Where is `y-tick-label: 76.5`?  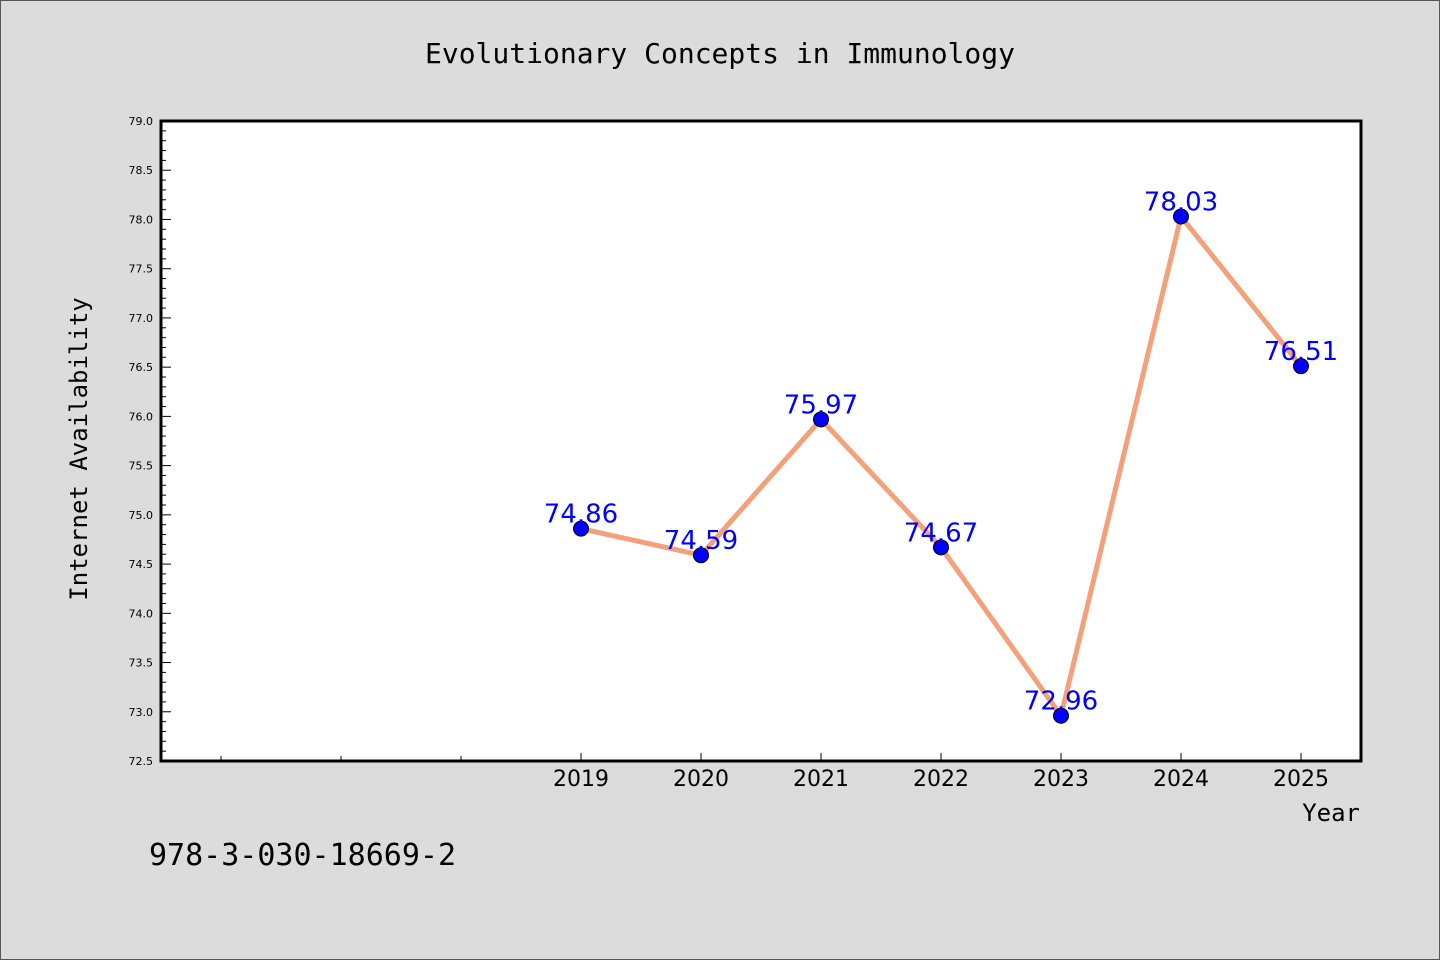 y-tick-label: 76.5 is located at coordinates (141, 367).